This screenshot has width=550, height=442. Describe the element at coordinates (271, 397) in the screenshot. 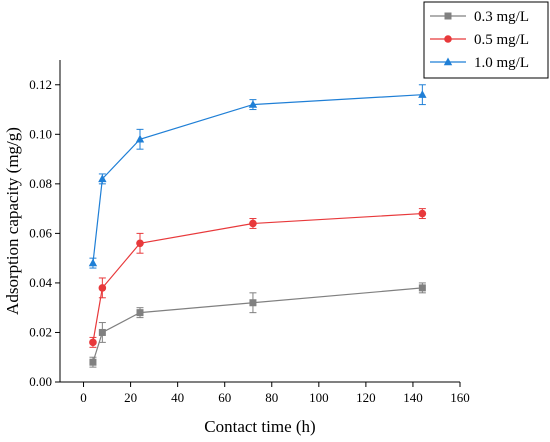

I see `x-tick-label: 80` at that location.